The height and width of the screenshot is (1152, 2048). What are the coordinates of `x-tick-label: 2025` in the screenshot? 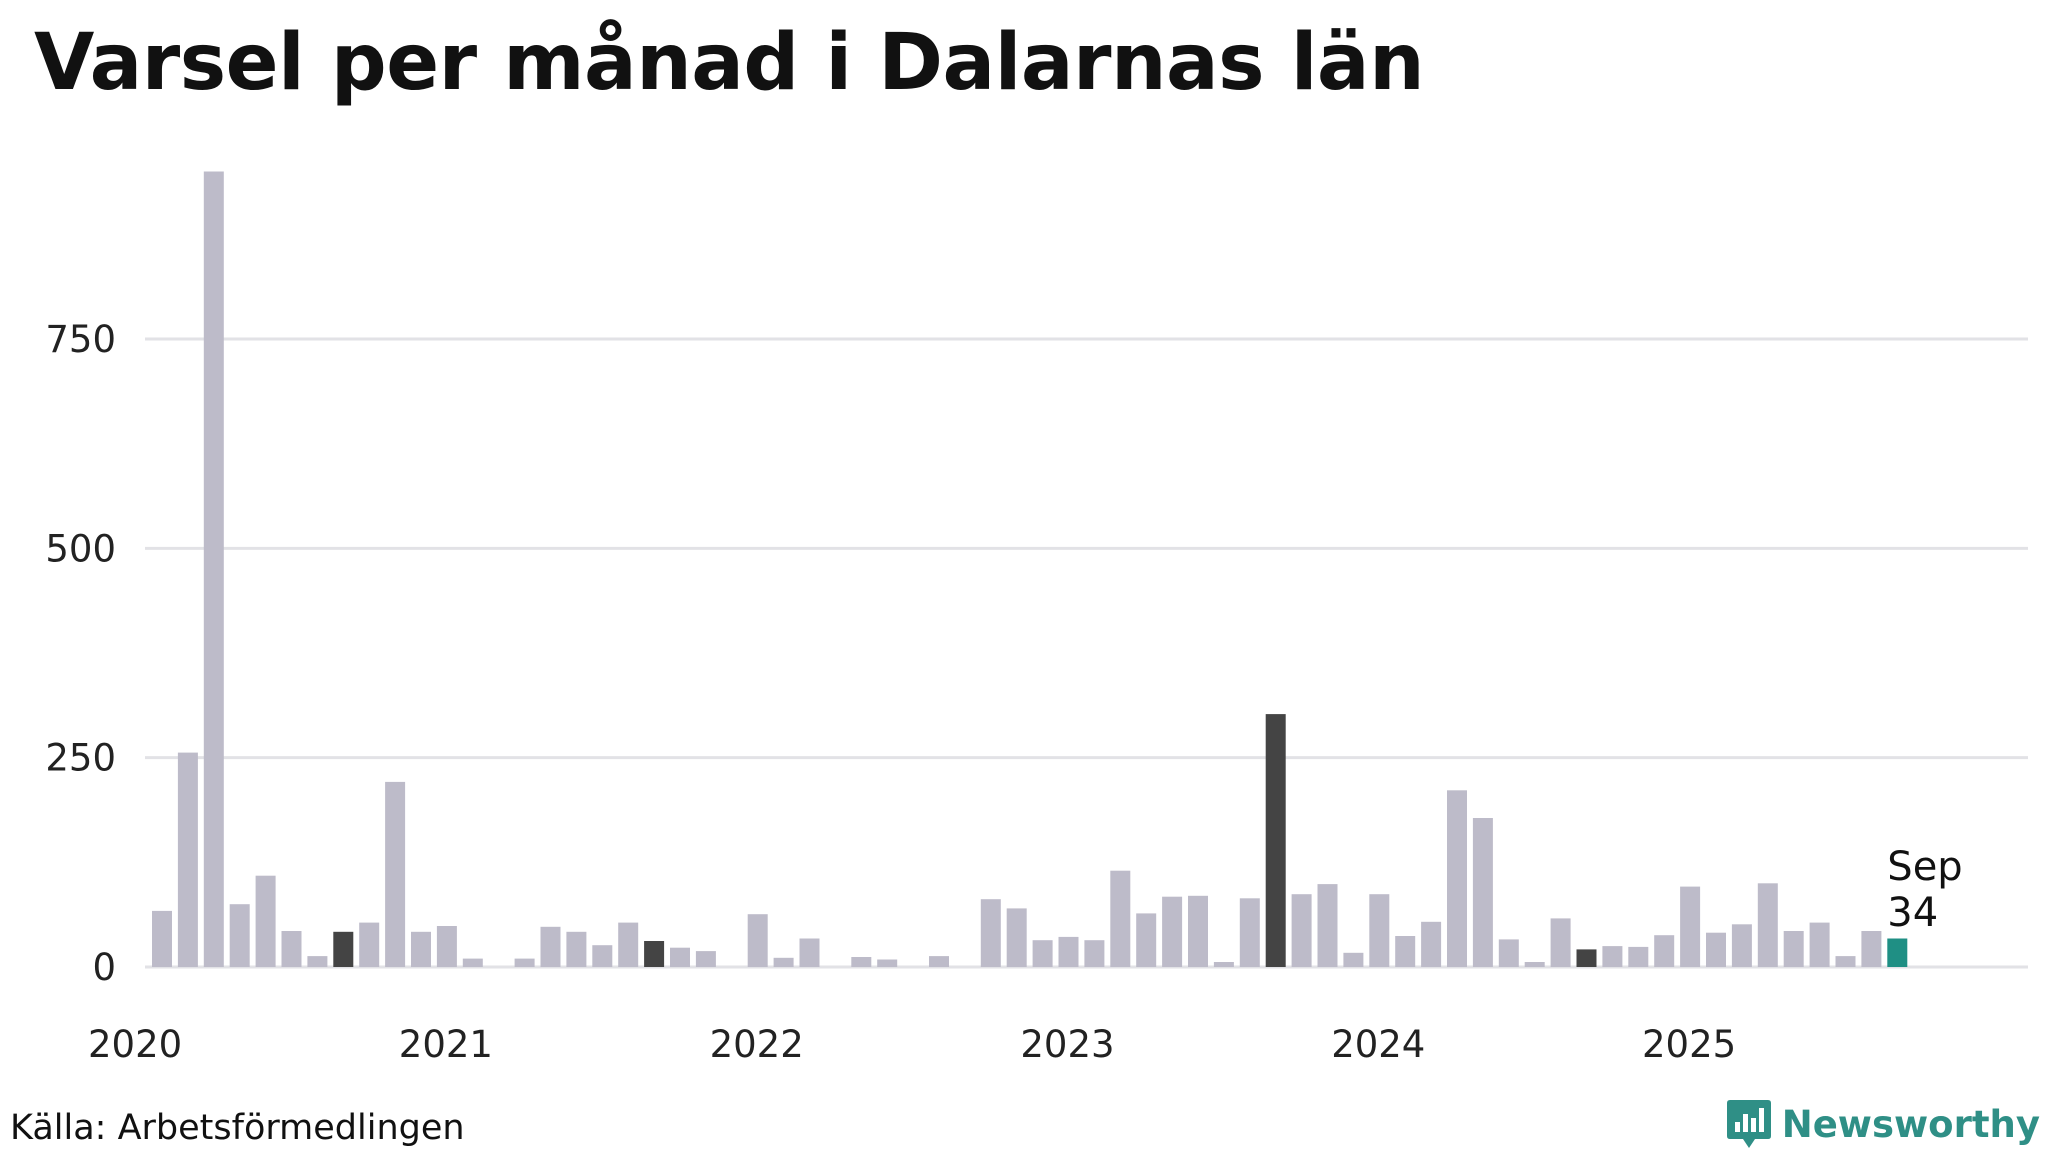 It's located at (1689, 1044).